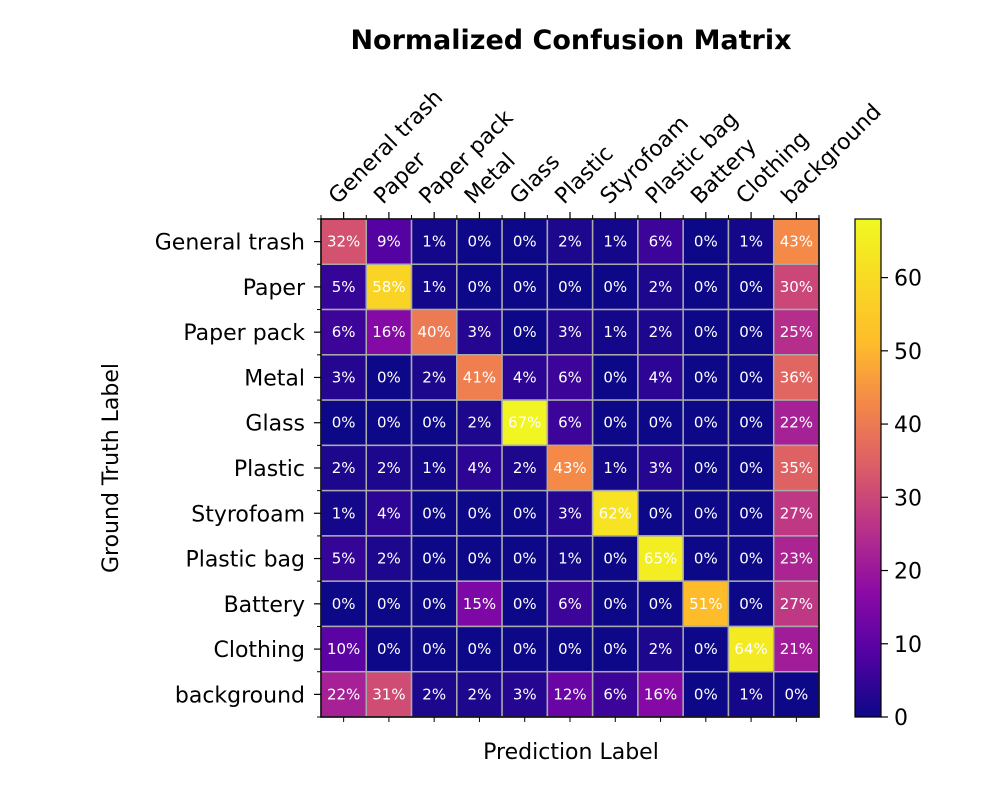 This screenshot has height=792, width=990. What do you see at coordinates (571, 752) in the screenshot?
I see `x-axis-label: Prediction Label` at bounding box center [571, 752].